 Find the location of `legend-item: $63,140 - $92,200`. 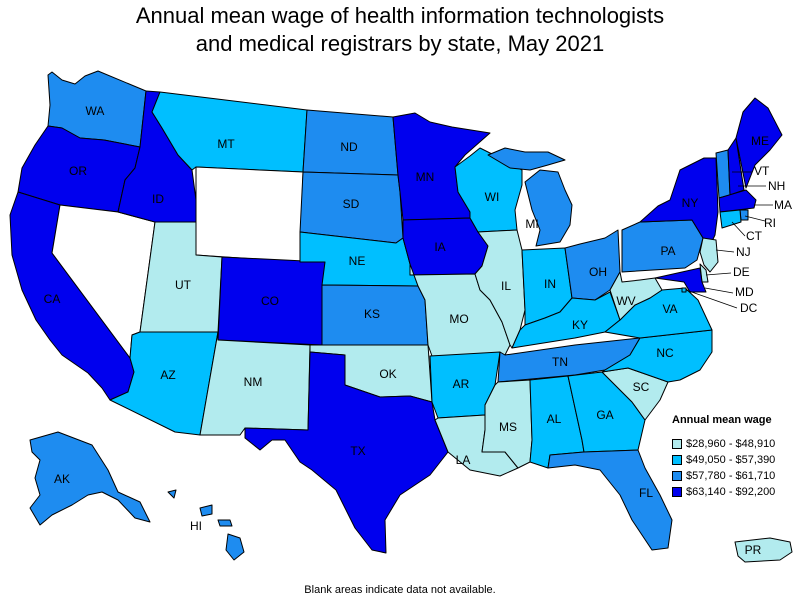

legend-item: $63,140 - $92,200 is located at coordinates (735, 492).